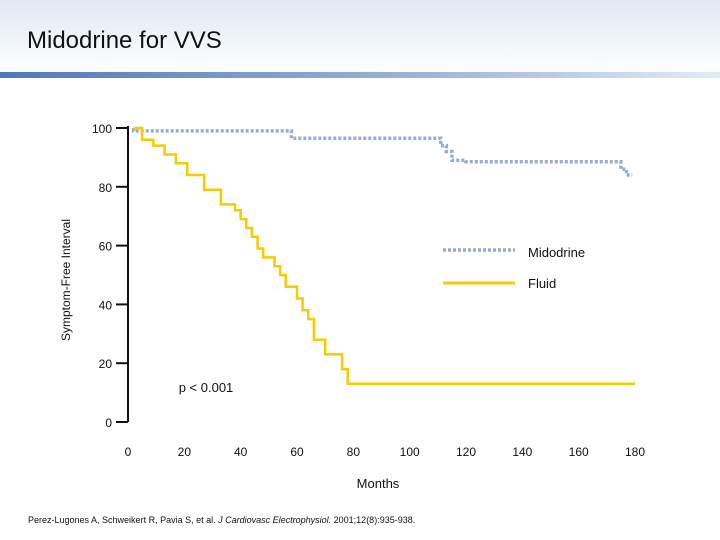  I want to click on series-line-midodrine, so click(382, 152).